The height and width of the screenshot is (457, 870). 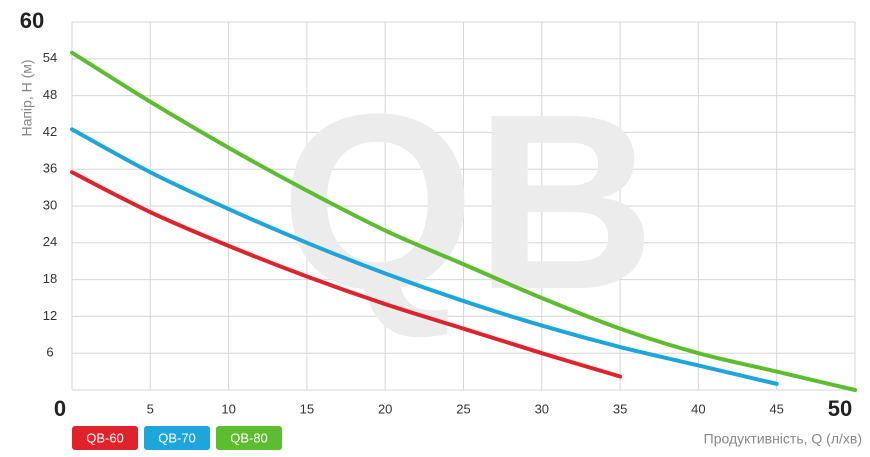 I want to click on y-tick-label: 12, so click(x=50, y=315).